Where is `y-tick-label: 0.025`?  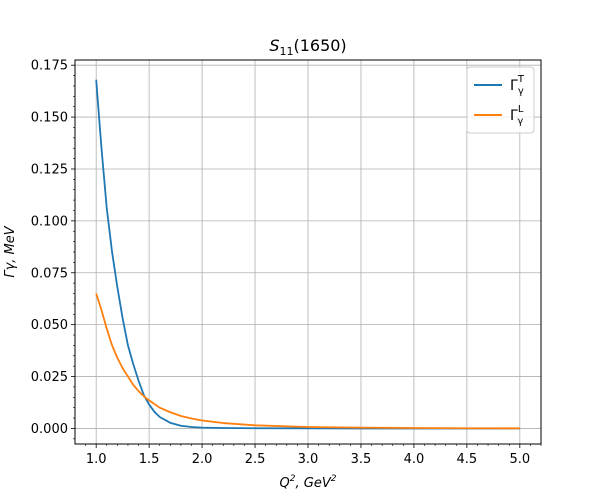 y-tick-label: 0.025 is located at coordinates (49, 377).